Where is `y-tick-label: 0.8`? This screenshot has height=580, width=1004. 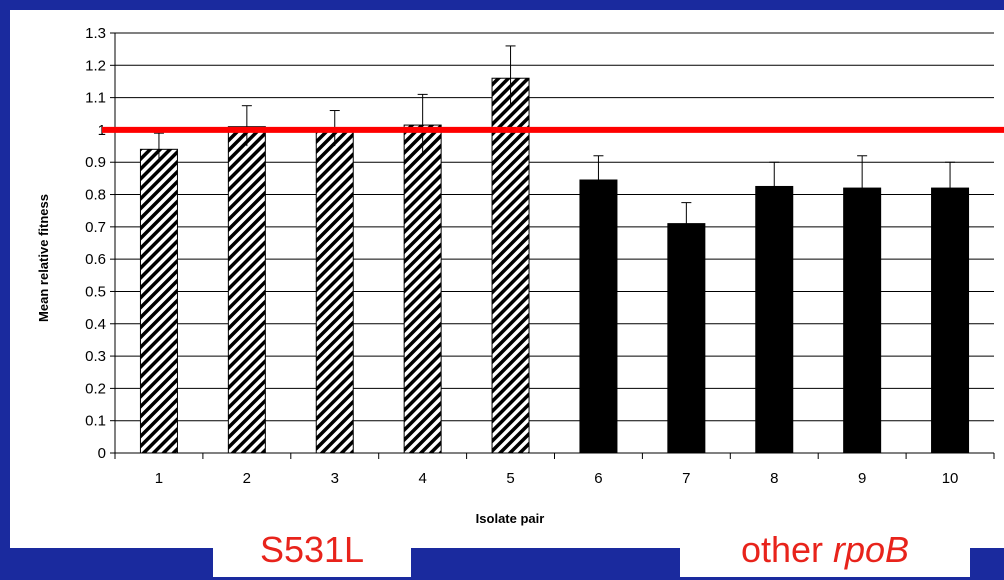 y-tick-label: 0.8 is located at coordinates (95, 195).